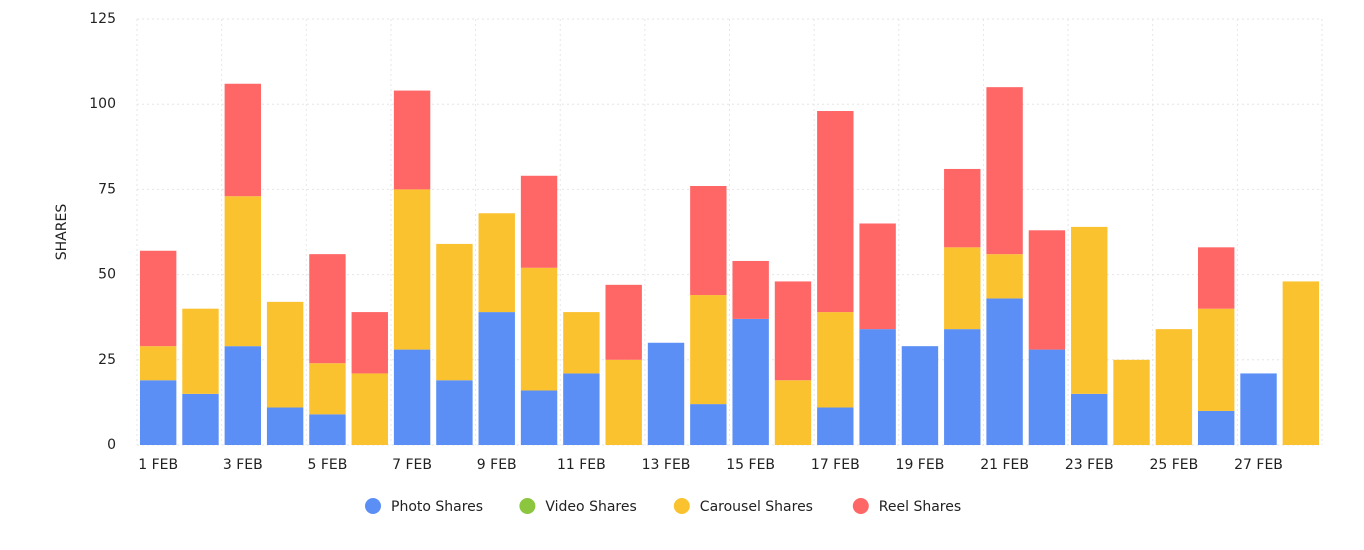  I want to click on x-tick-label: 23 FEB, so click(1089, 465).